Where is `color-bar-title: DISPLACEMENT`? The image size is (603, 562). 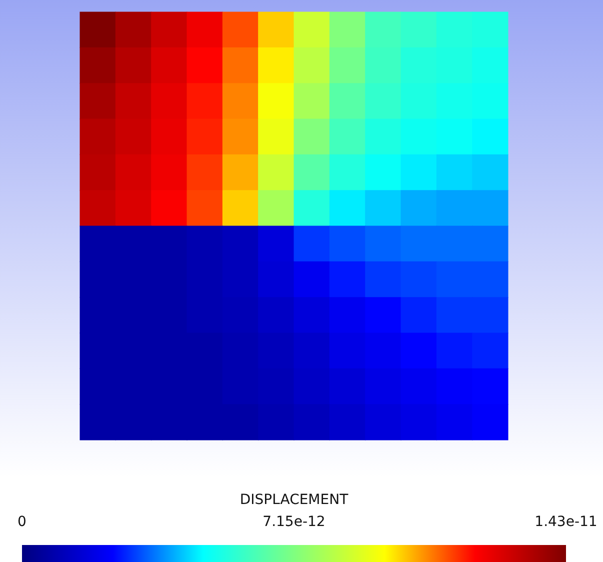 color-bar-title: DISPLACEMENT is located at coordinates (294, 500).